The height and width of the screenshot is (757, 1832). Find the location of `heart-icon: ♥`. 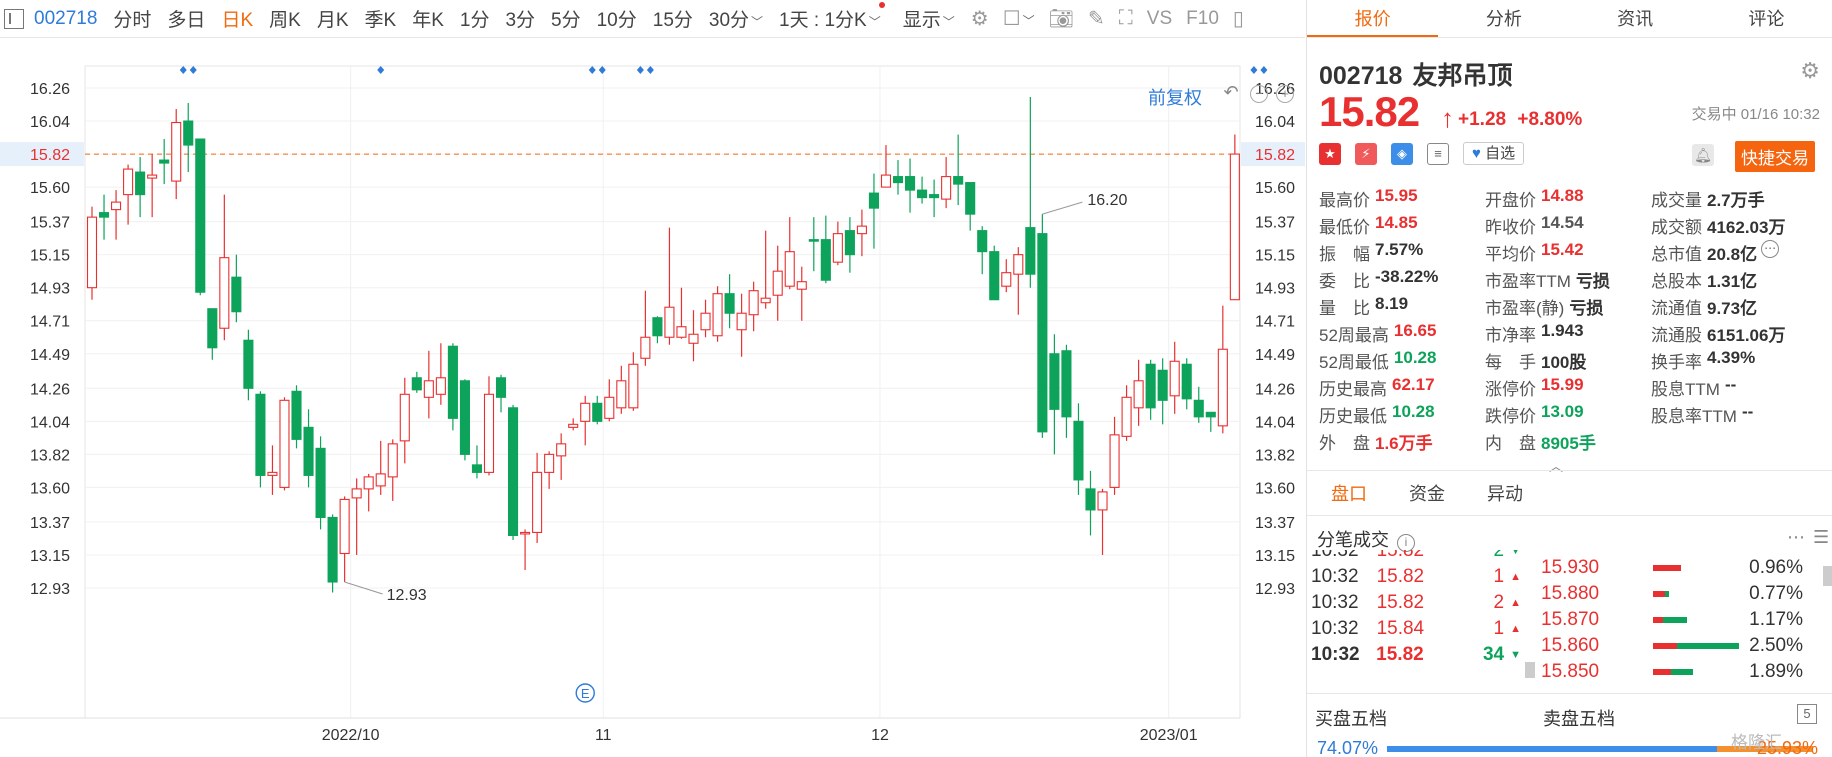

heart-icon: ♥ is located at coordinates (1476, 153).